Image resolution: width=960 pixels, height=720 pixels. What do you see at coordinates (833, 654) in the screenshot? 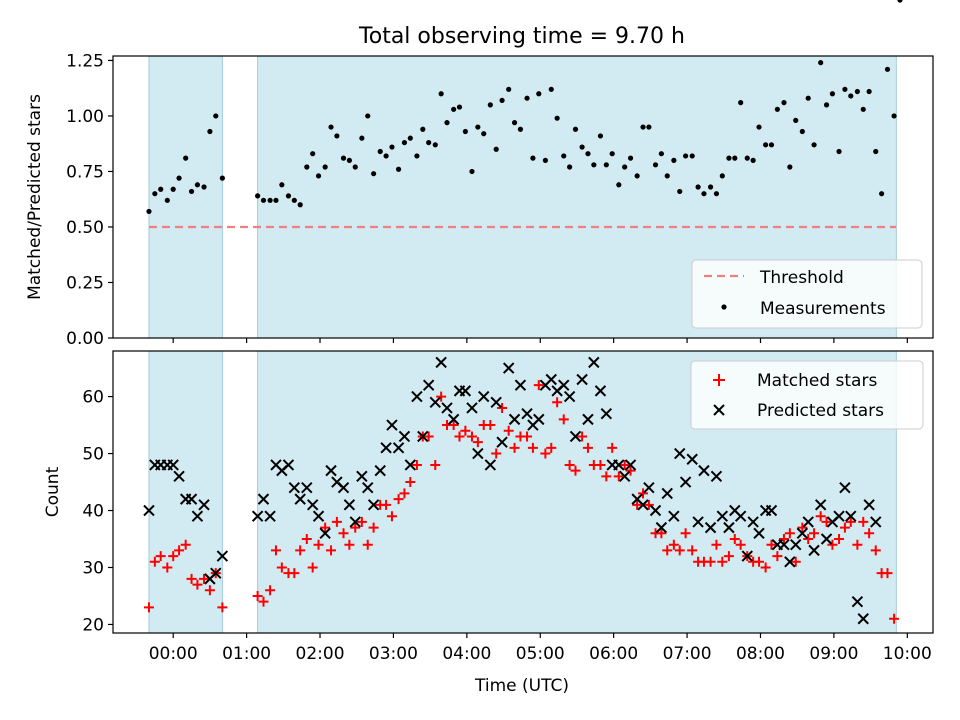
I see `x-tick-label: 09:00` at bounding box center [833, 654].